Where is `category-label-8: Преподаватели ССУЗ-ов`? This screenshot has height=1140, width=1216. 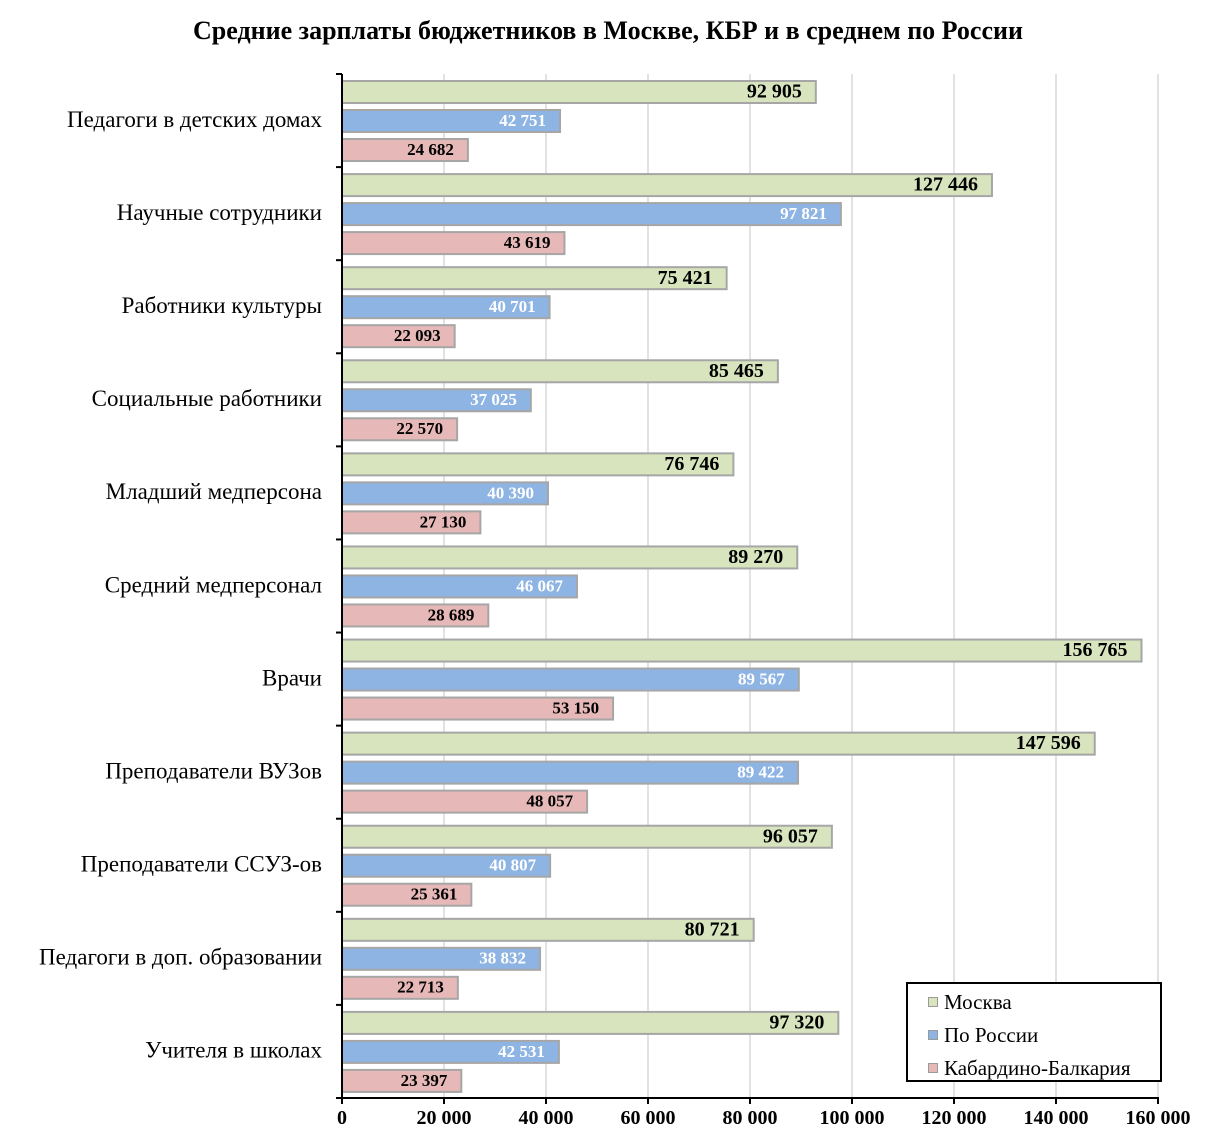
category-label-8: Преподаватели ССУЗ-ов is located at coordinates (201, 864).